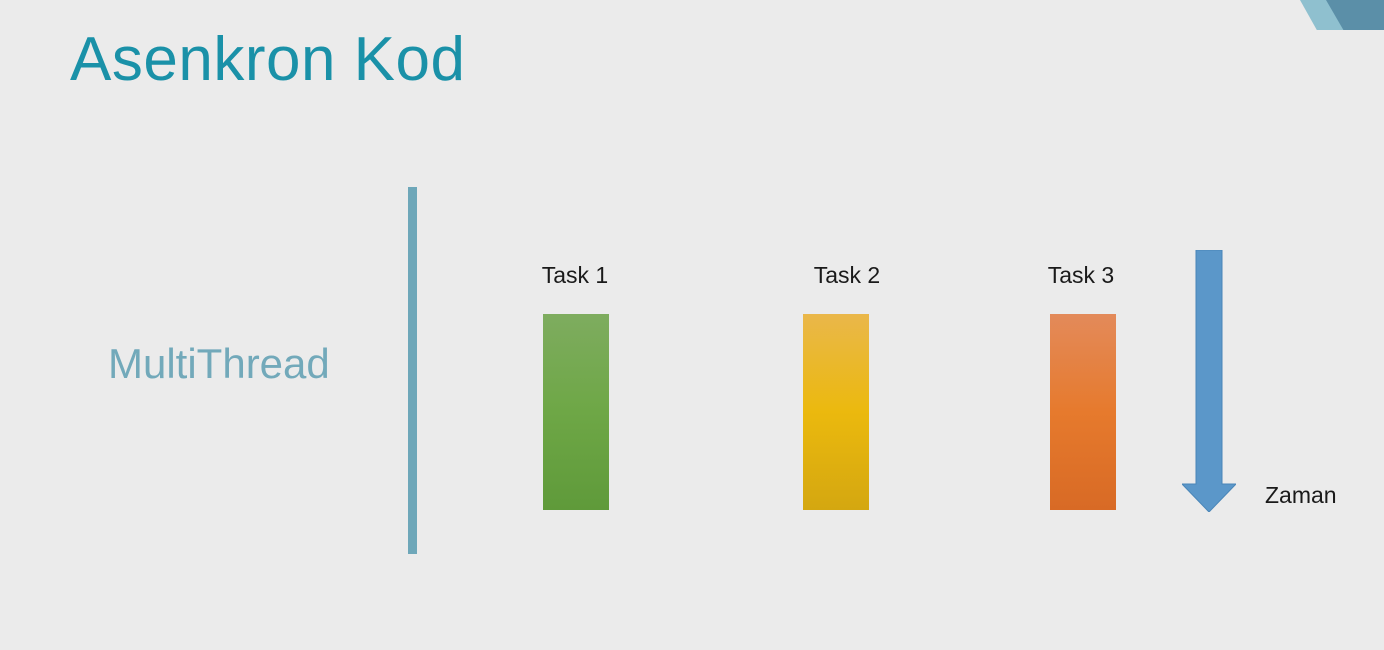  What do you see at coordinates (576, 412) in the screenshot?
I see `task-1-bar` at bounding box center [576, 412].